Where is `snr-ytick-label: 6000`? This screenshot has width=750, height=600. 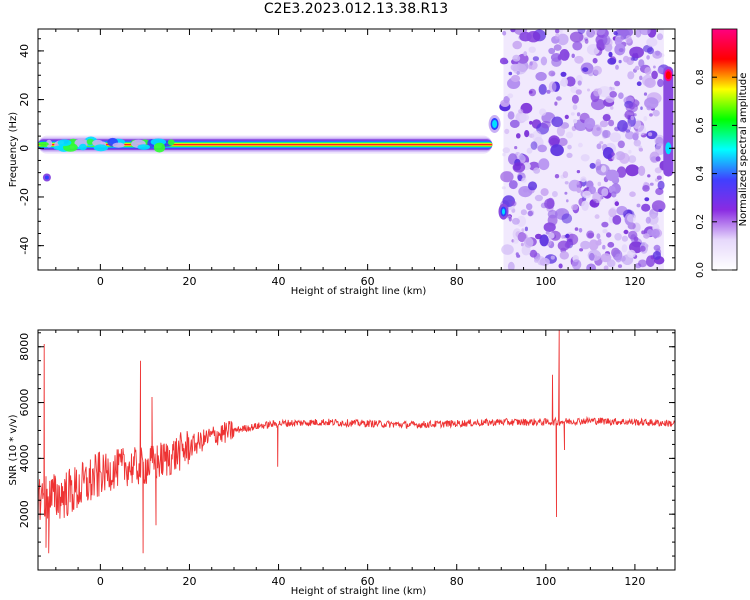
snr-ytick-label: 6000 is located at coordinates (24, 403).